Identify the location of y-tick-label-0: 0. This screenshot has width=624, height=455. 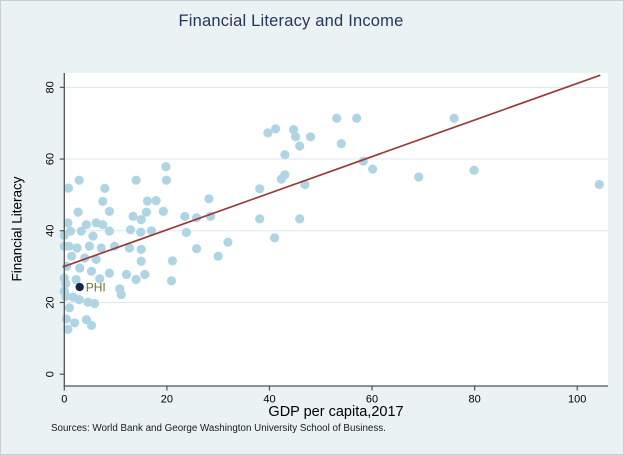
(50, 374).